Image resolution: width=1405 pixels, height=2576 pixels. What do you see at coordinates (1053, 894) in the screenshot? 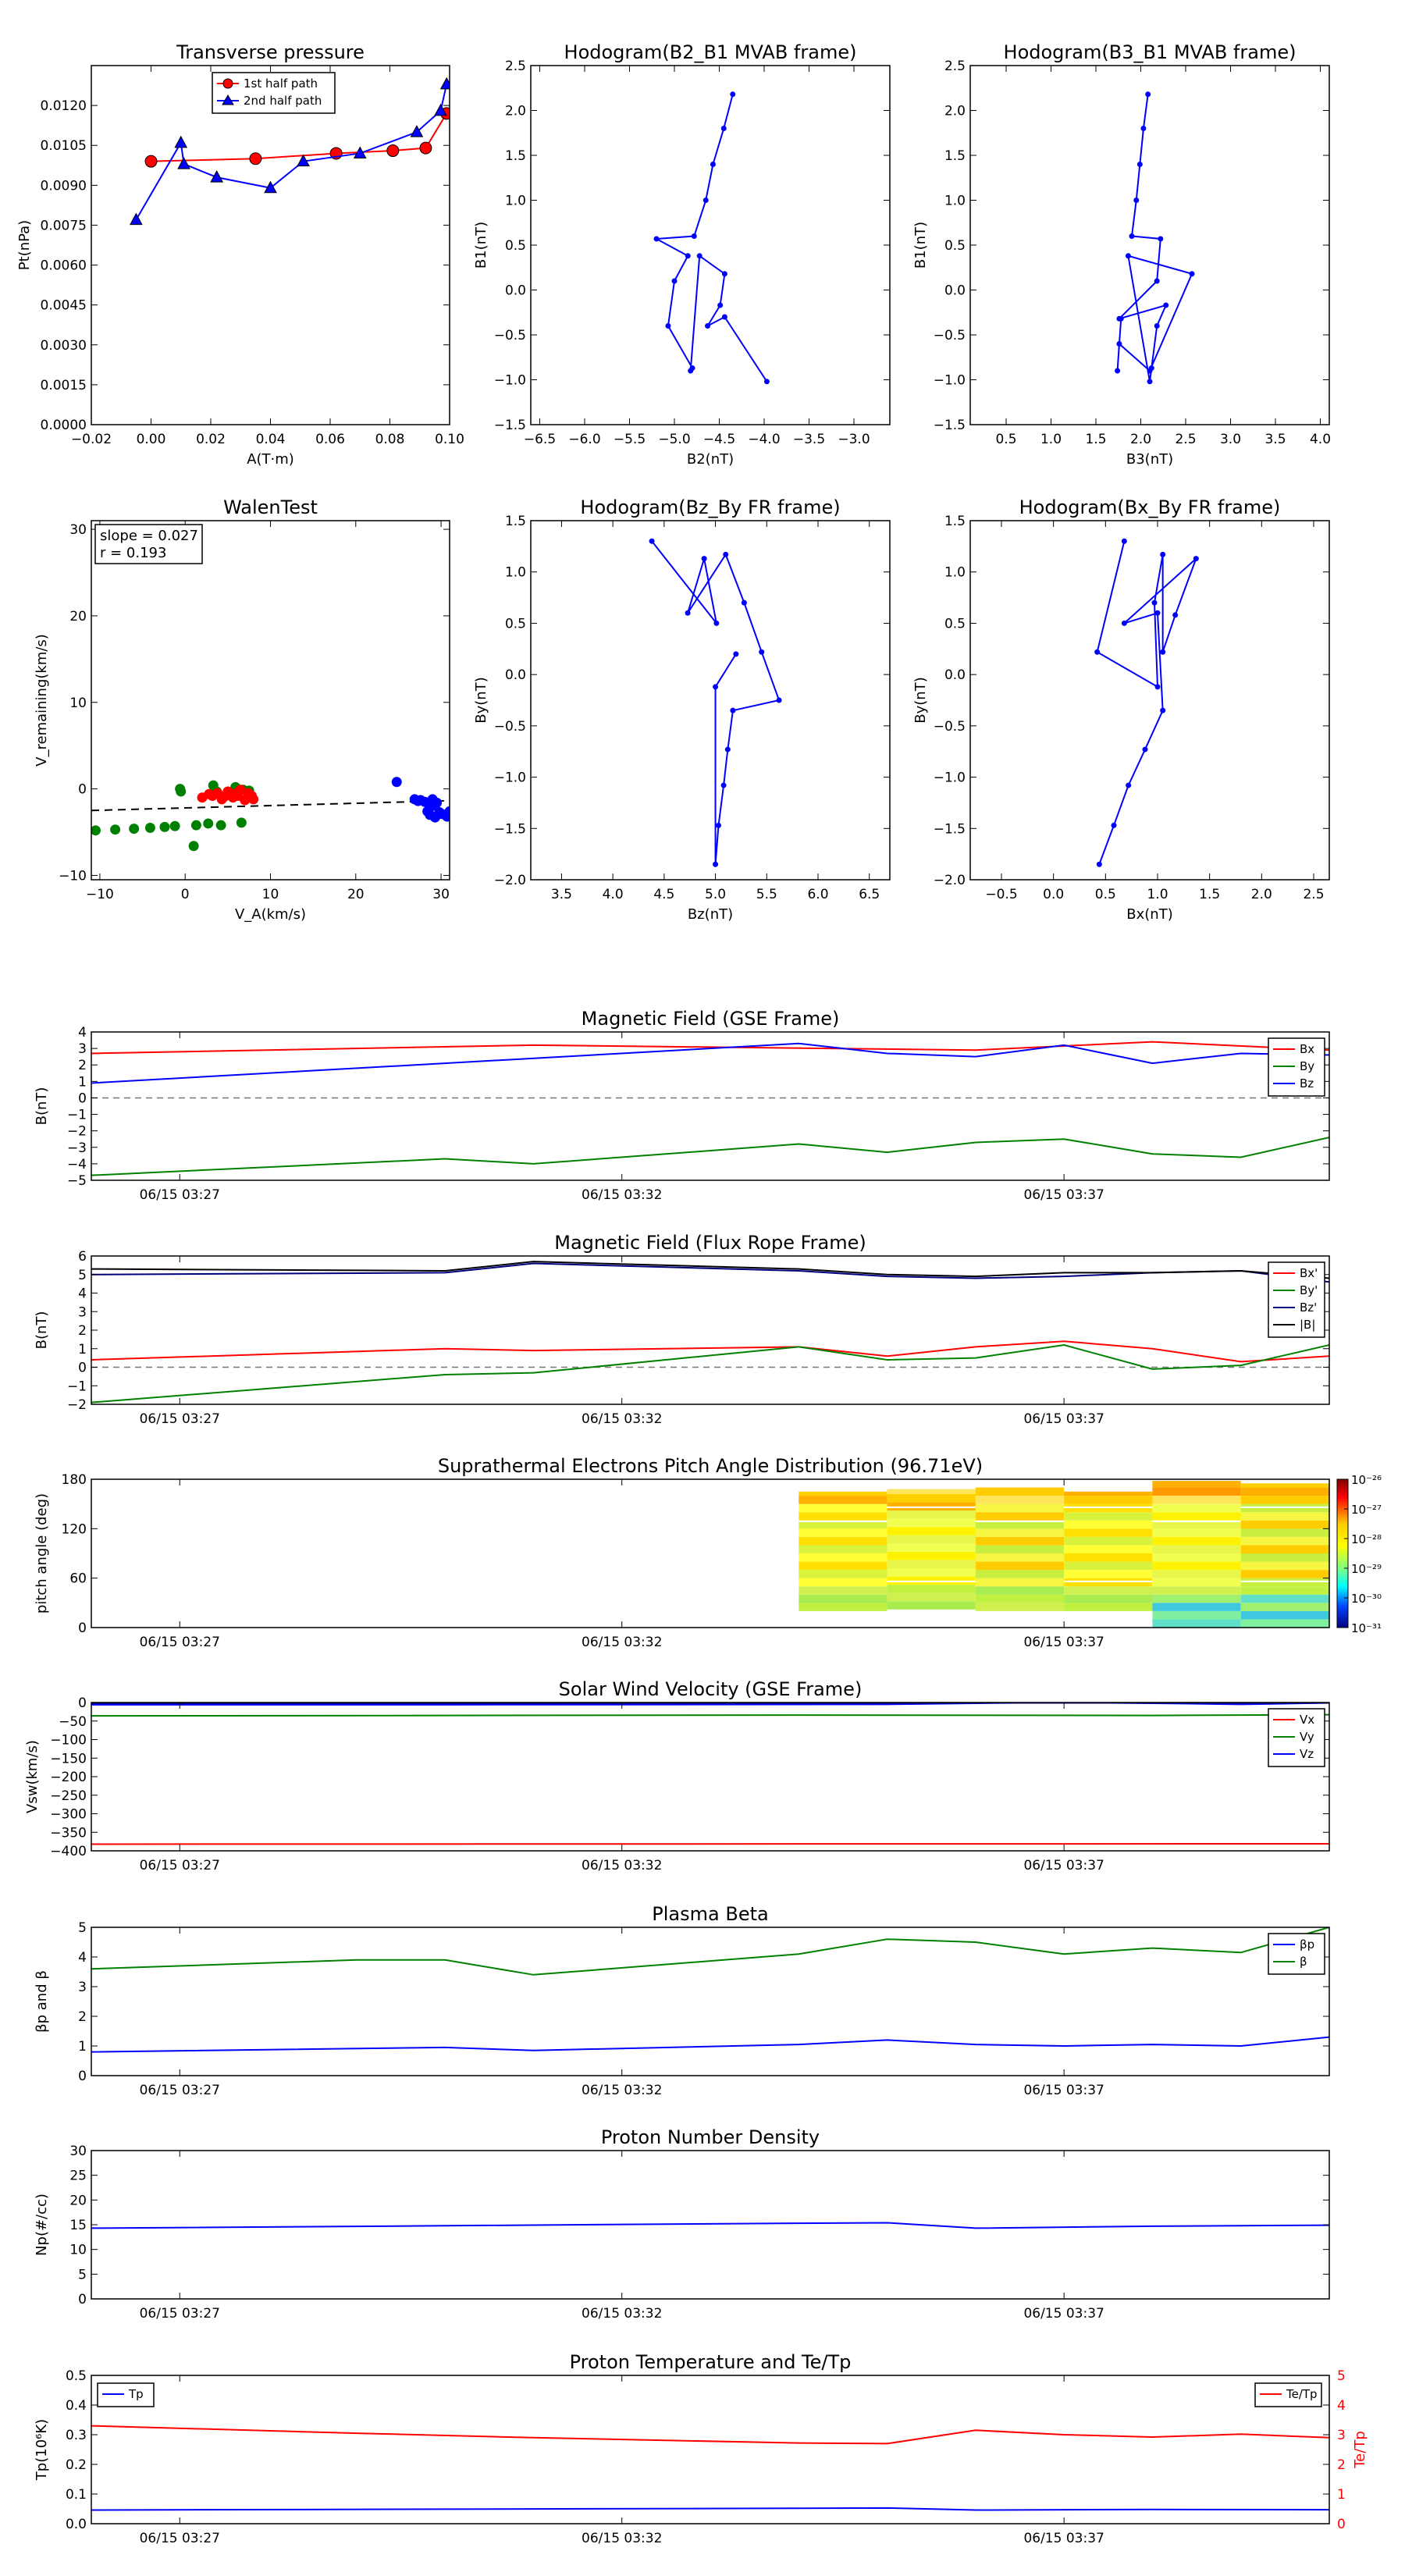
I see `hodo4-x-tick-label: 0.0` at bounding box center [1053, 894].